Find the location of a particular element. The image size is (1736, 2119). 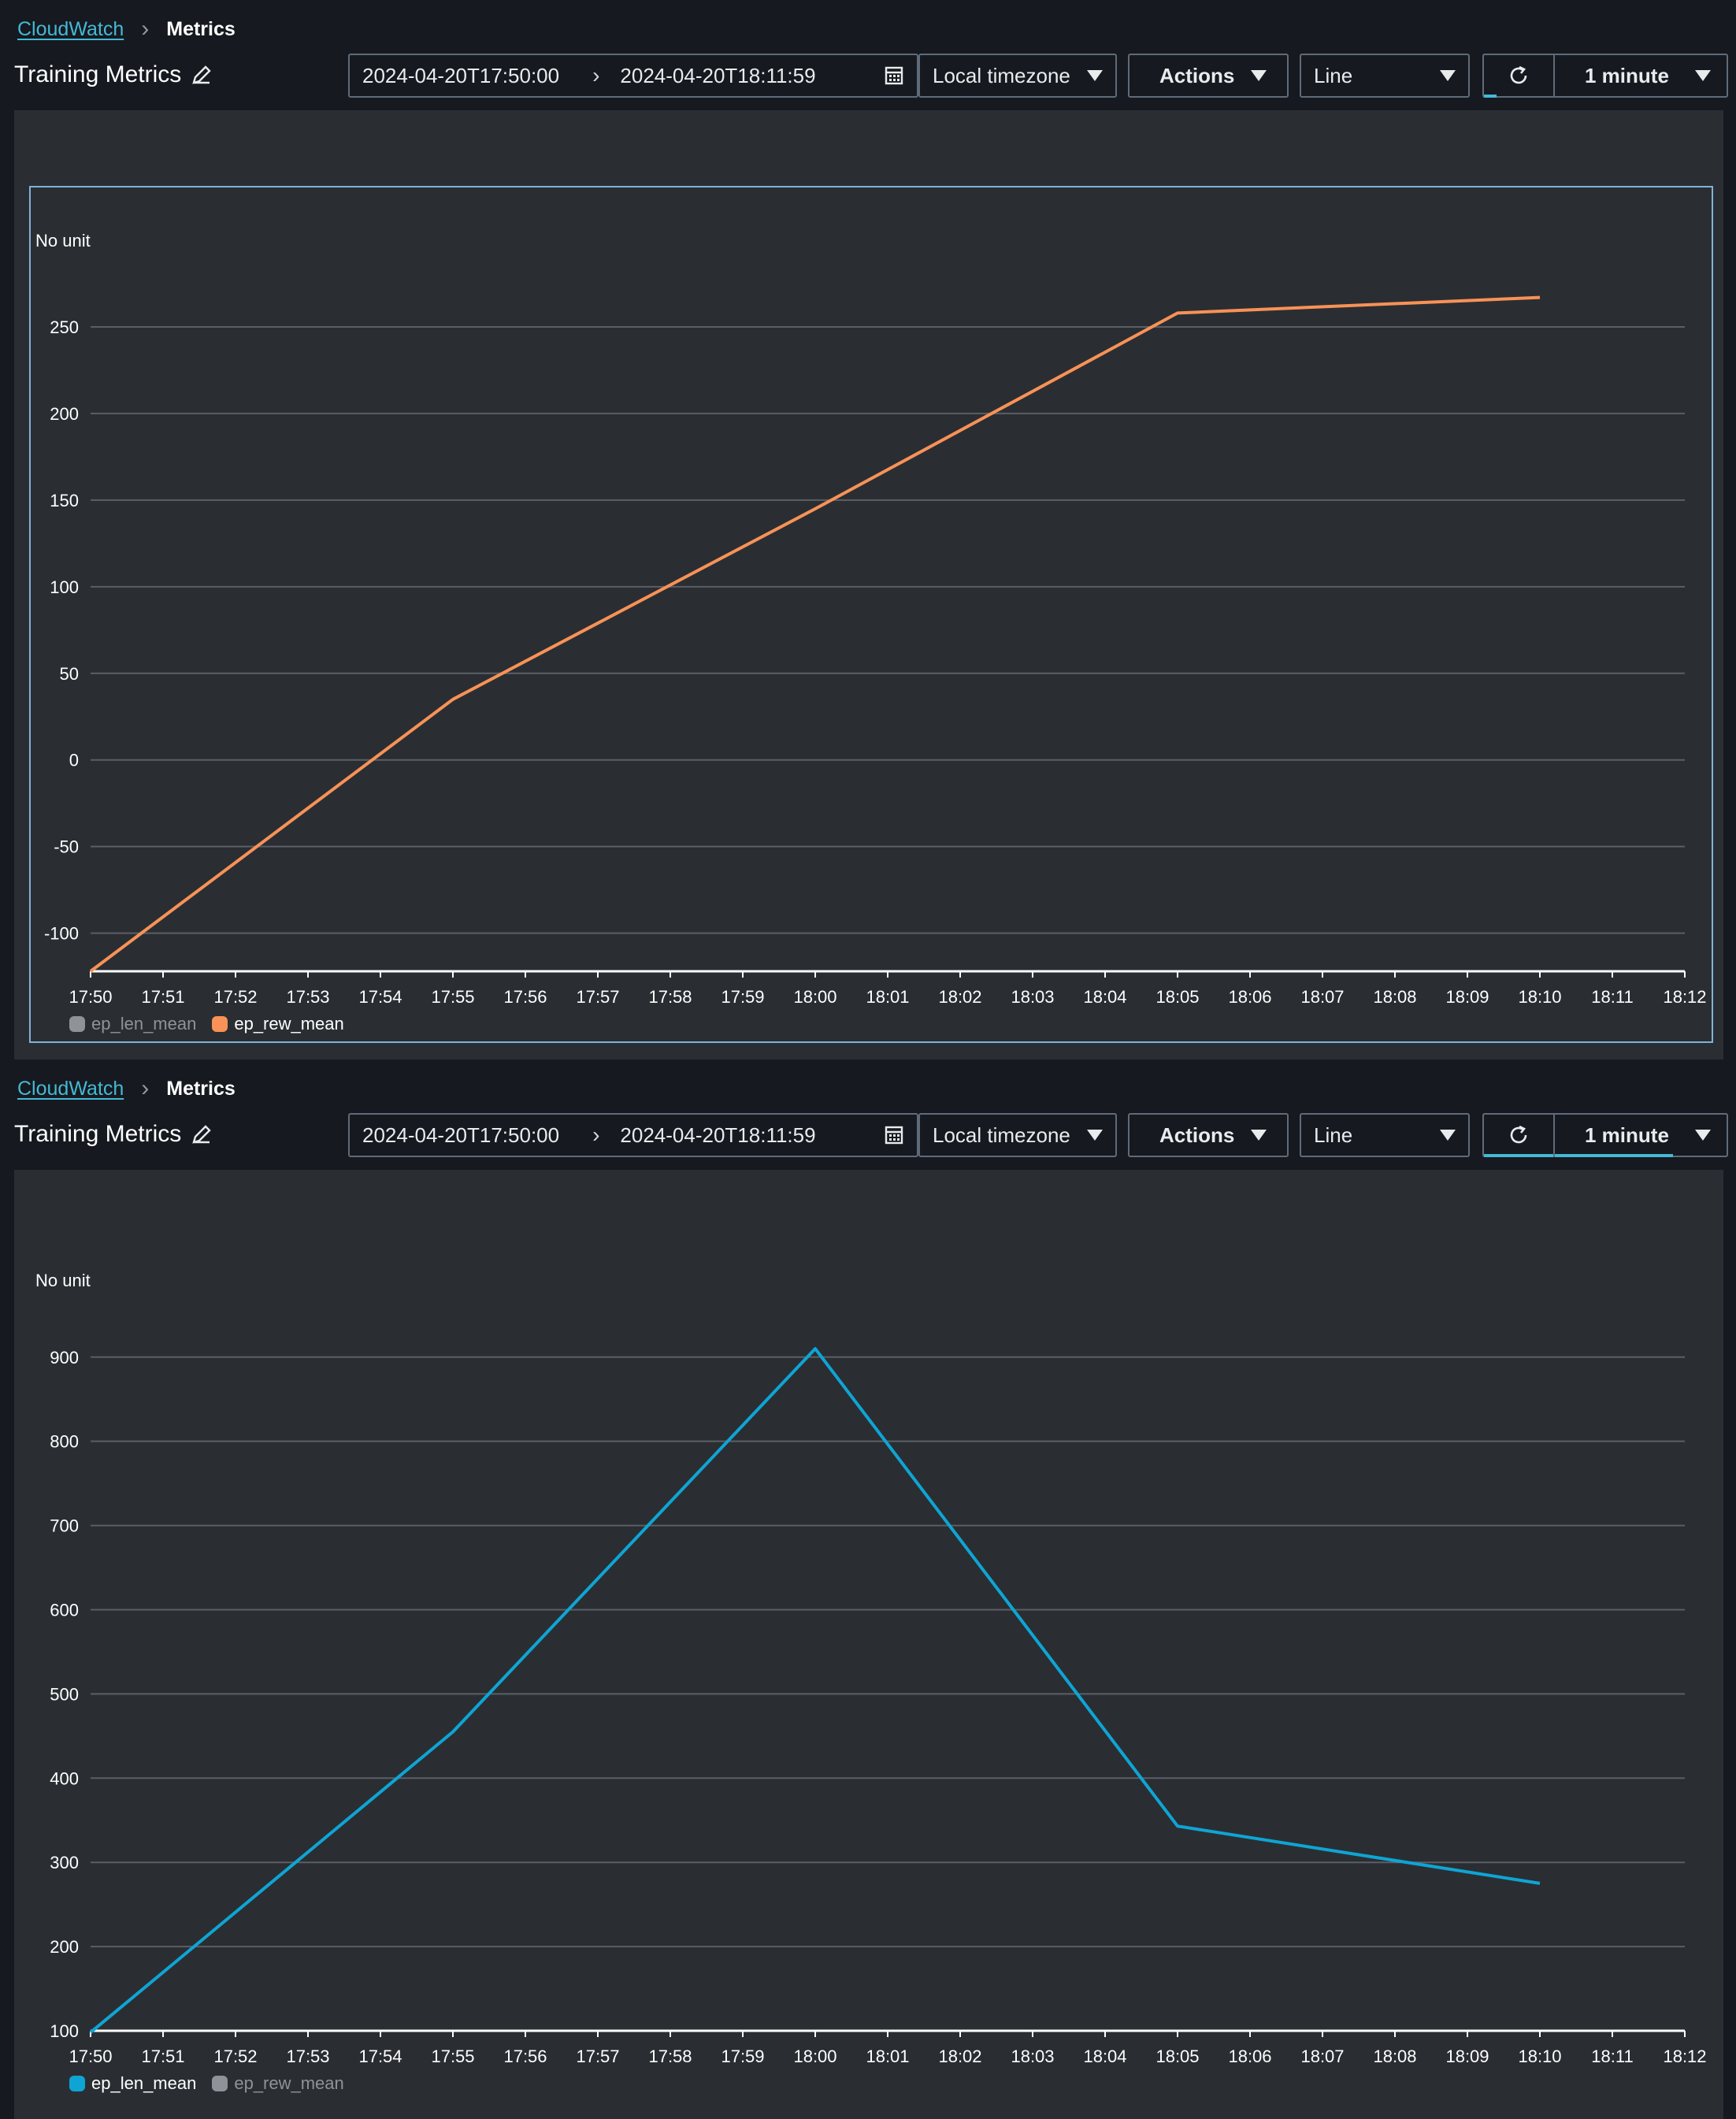

y-tick-label: 600 is located at coordinates (65, 1610).